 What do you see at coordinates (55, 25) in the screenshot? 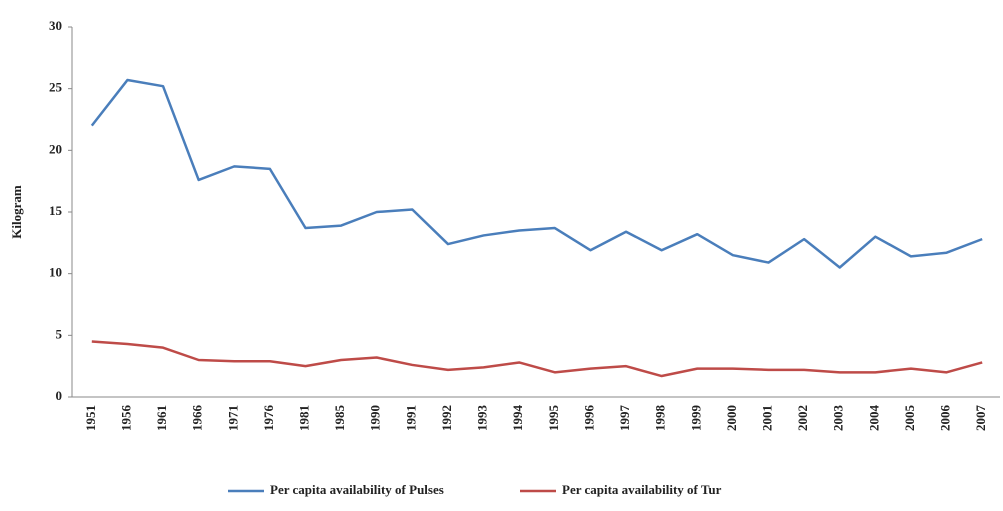
I see `y-tick-label: 30` at bounding box center [55, 25].